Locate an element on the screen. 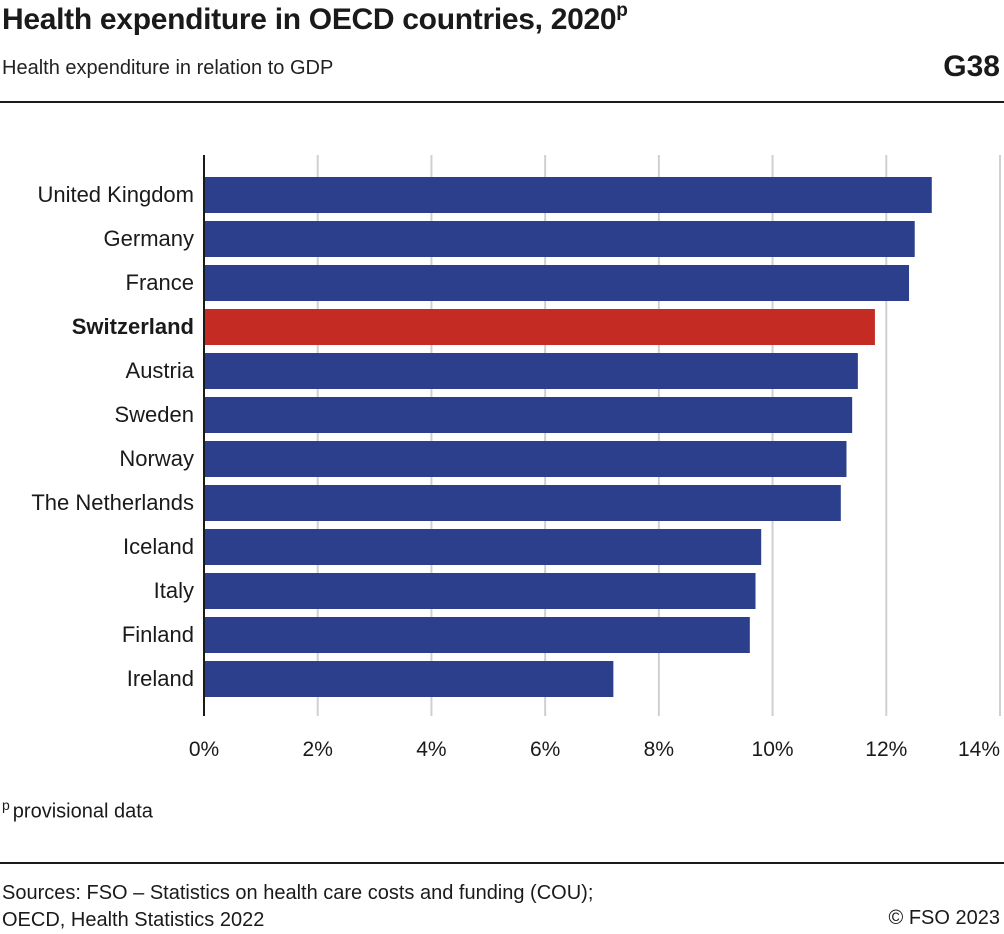  bar-the-netherlands is located at coordinates (522, 503).